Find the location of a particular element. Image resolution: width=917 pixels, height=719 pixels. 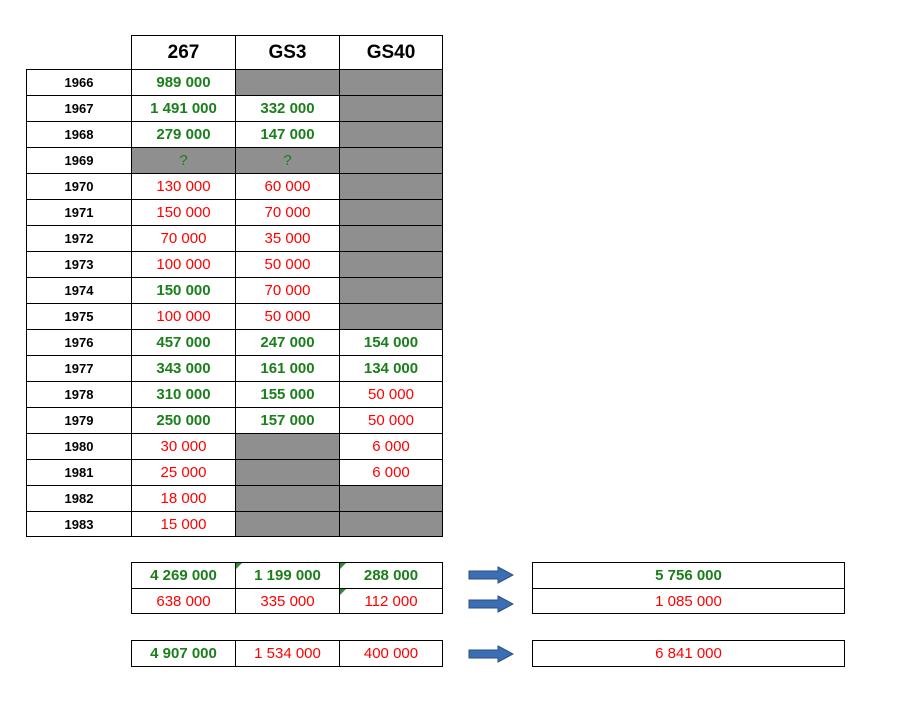

year-label: 1968 is located at coordinates (79, 134).